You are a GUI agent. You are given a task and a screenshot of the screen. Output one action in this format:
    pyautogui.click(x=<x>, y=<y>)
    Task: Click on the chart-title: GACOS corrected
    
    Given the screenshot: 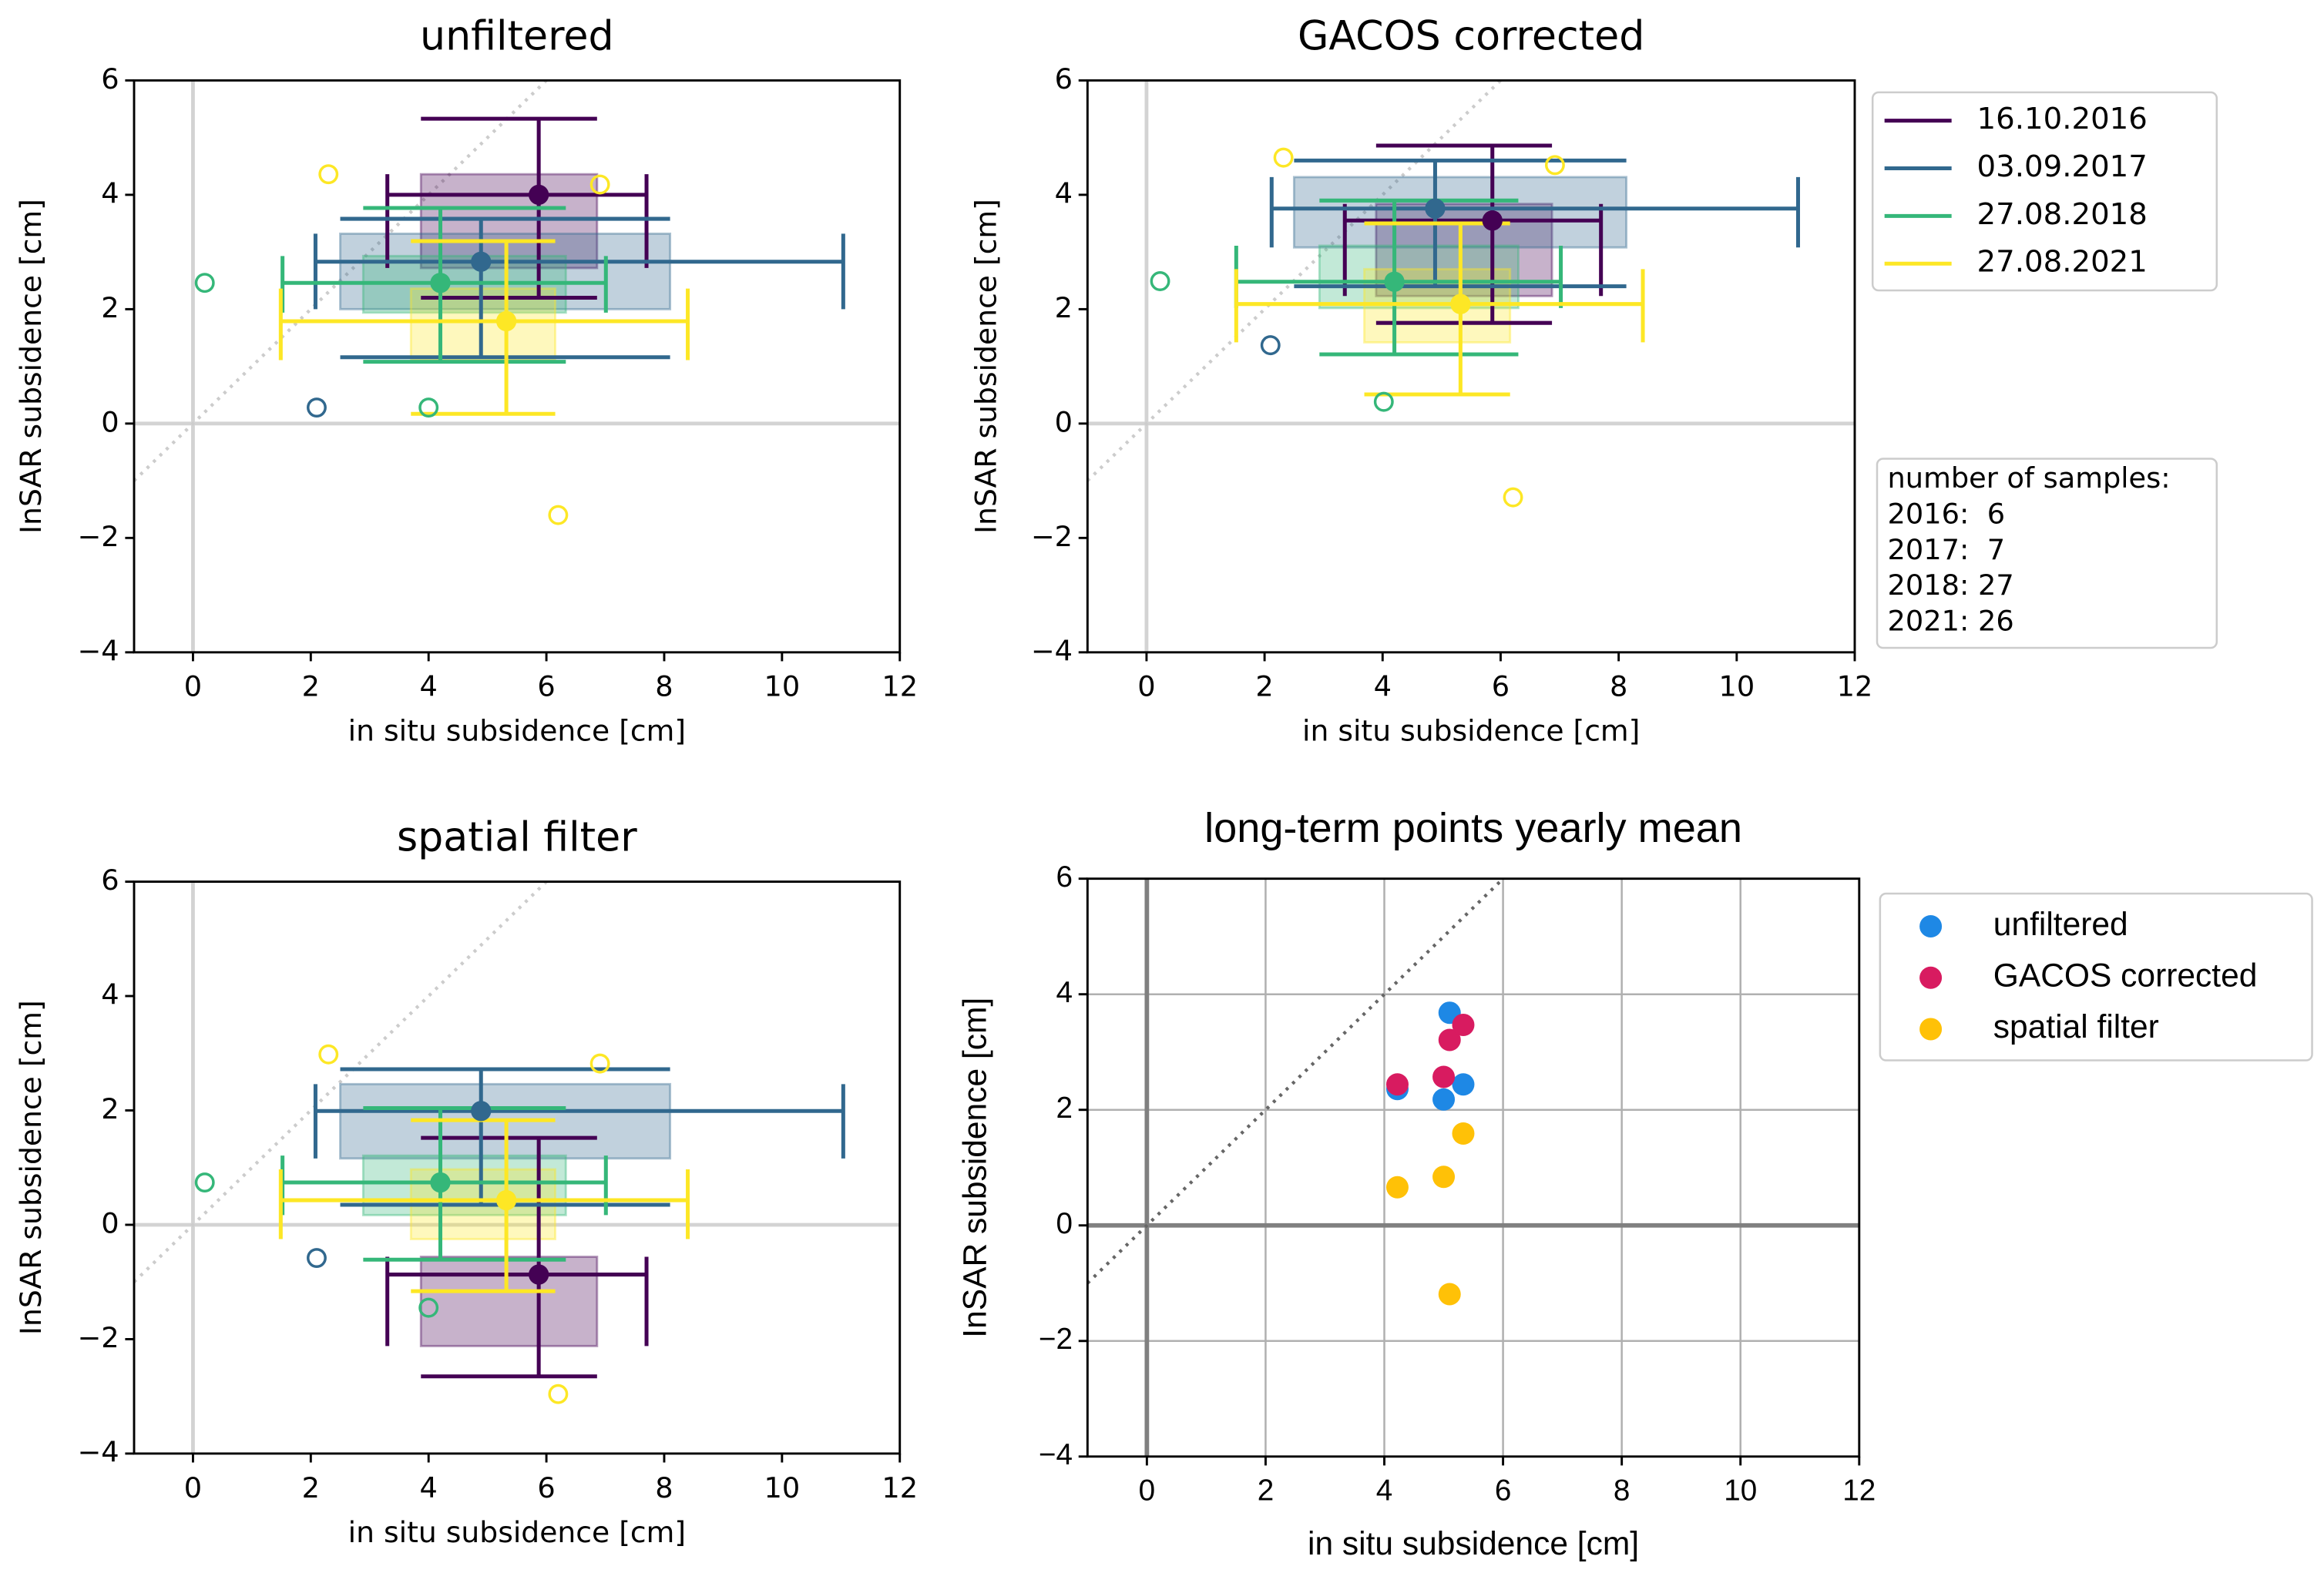 What is the action you would take?
    pyautogui.click(x=1471, y=36)
    